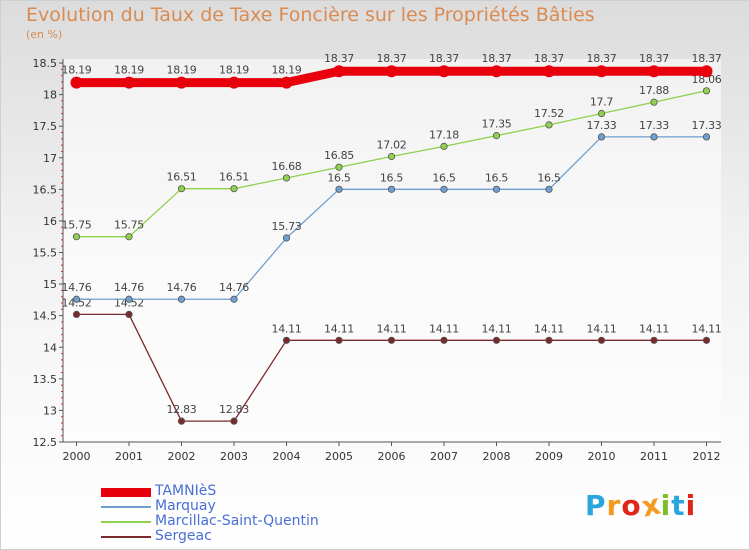  What do you see at coordinates (549, 456) in the screenshot?
I see `x-tick-label: 2009` at bounding box center [549, 456].